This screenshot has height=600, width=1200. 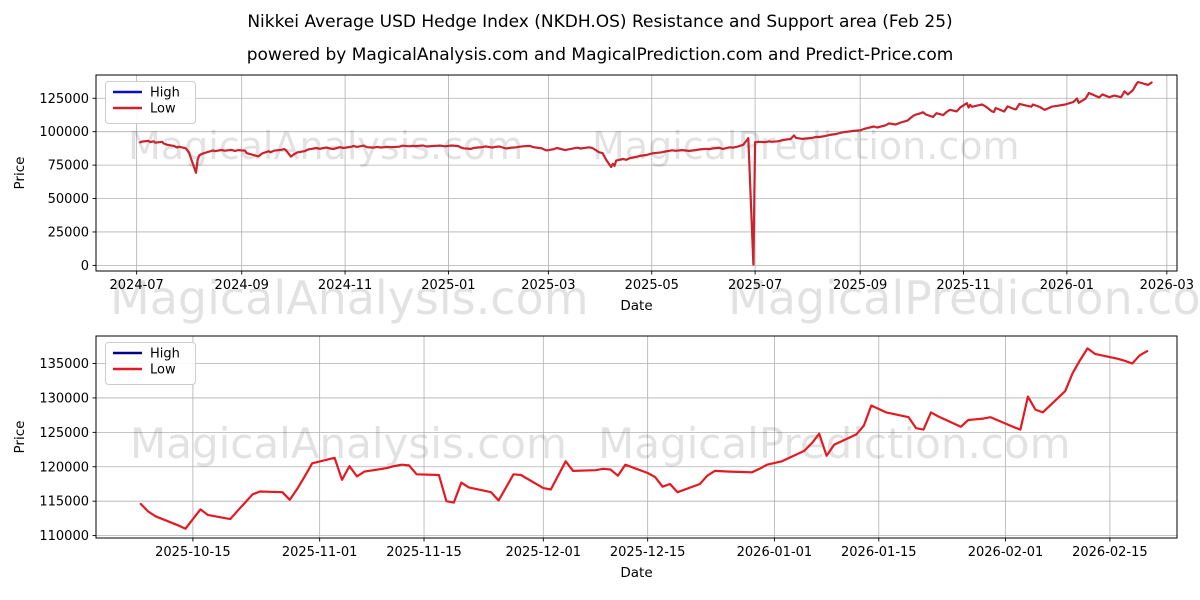 I want to click on x-tick-label: 2025-11-01, so click(x=320, y=552).